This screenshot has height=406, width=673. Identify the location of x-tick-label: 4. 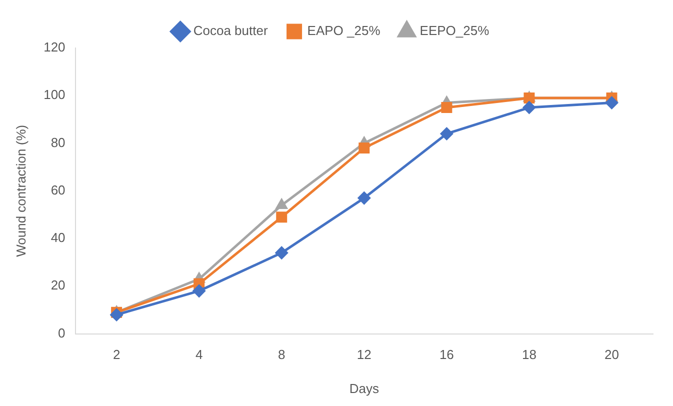
(199, 354).